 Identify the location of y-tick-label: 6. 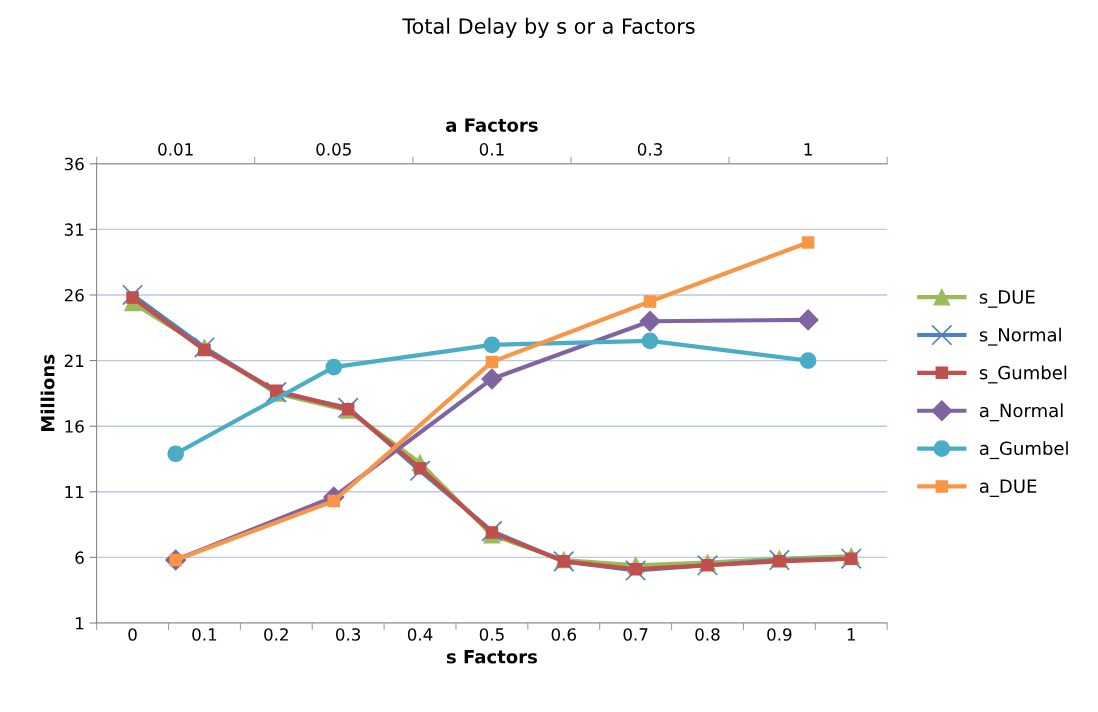
(79, 557).